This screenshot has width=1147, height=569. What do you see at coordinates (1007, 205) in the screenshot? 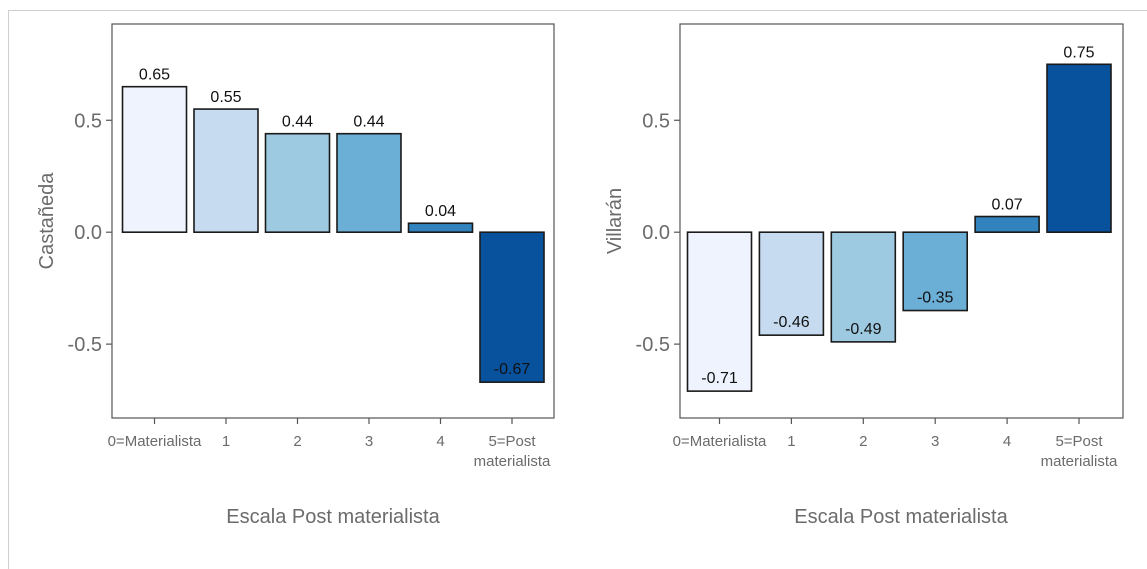
I see `data-label: 0.07` at bounding box center [1007, 205].